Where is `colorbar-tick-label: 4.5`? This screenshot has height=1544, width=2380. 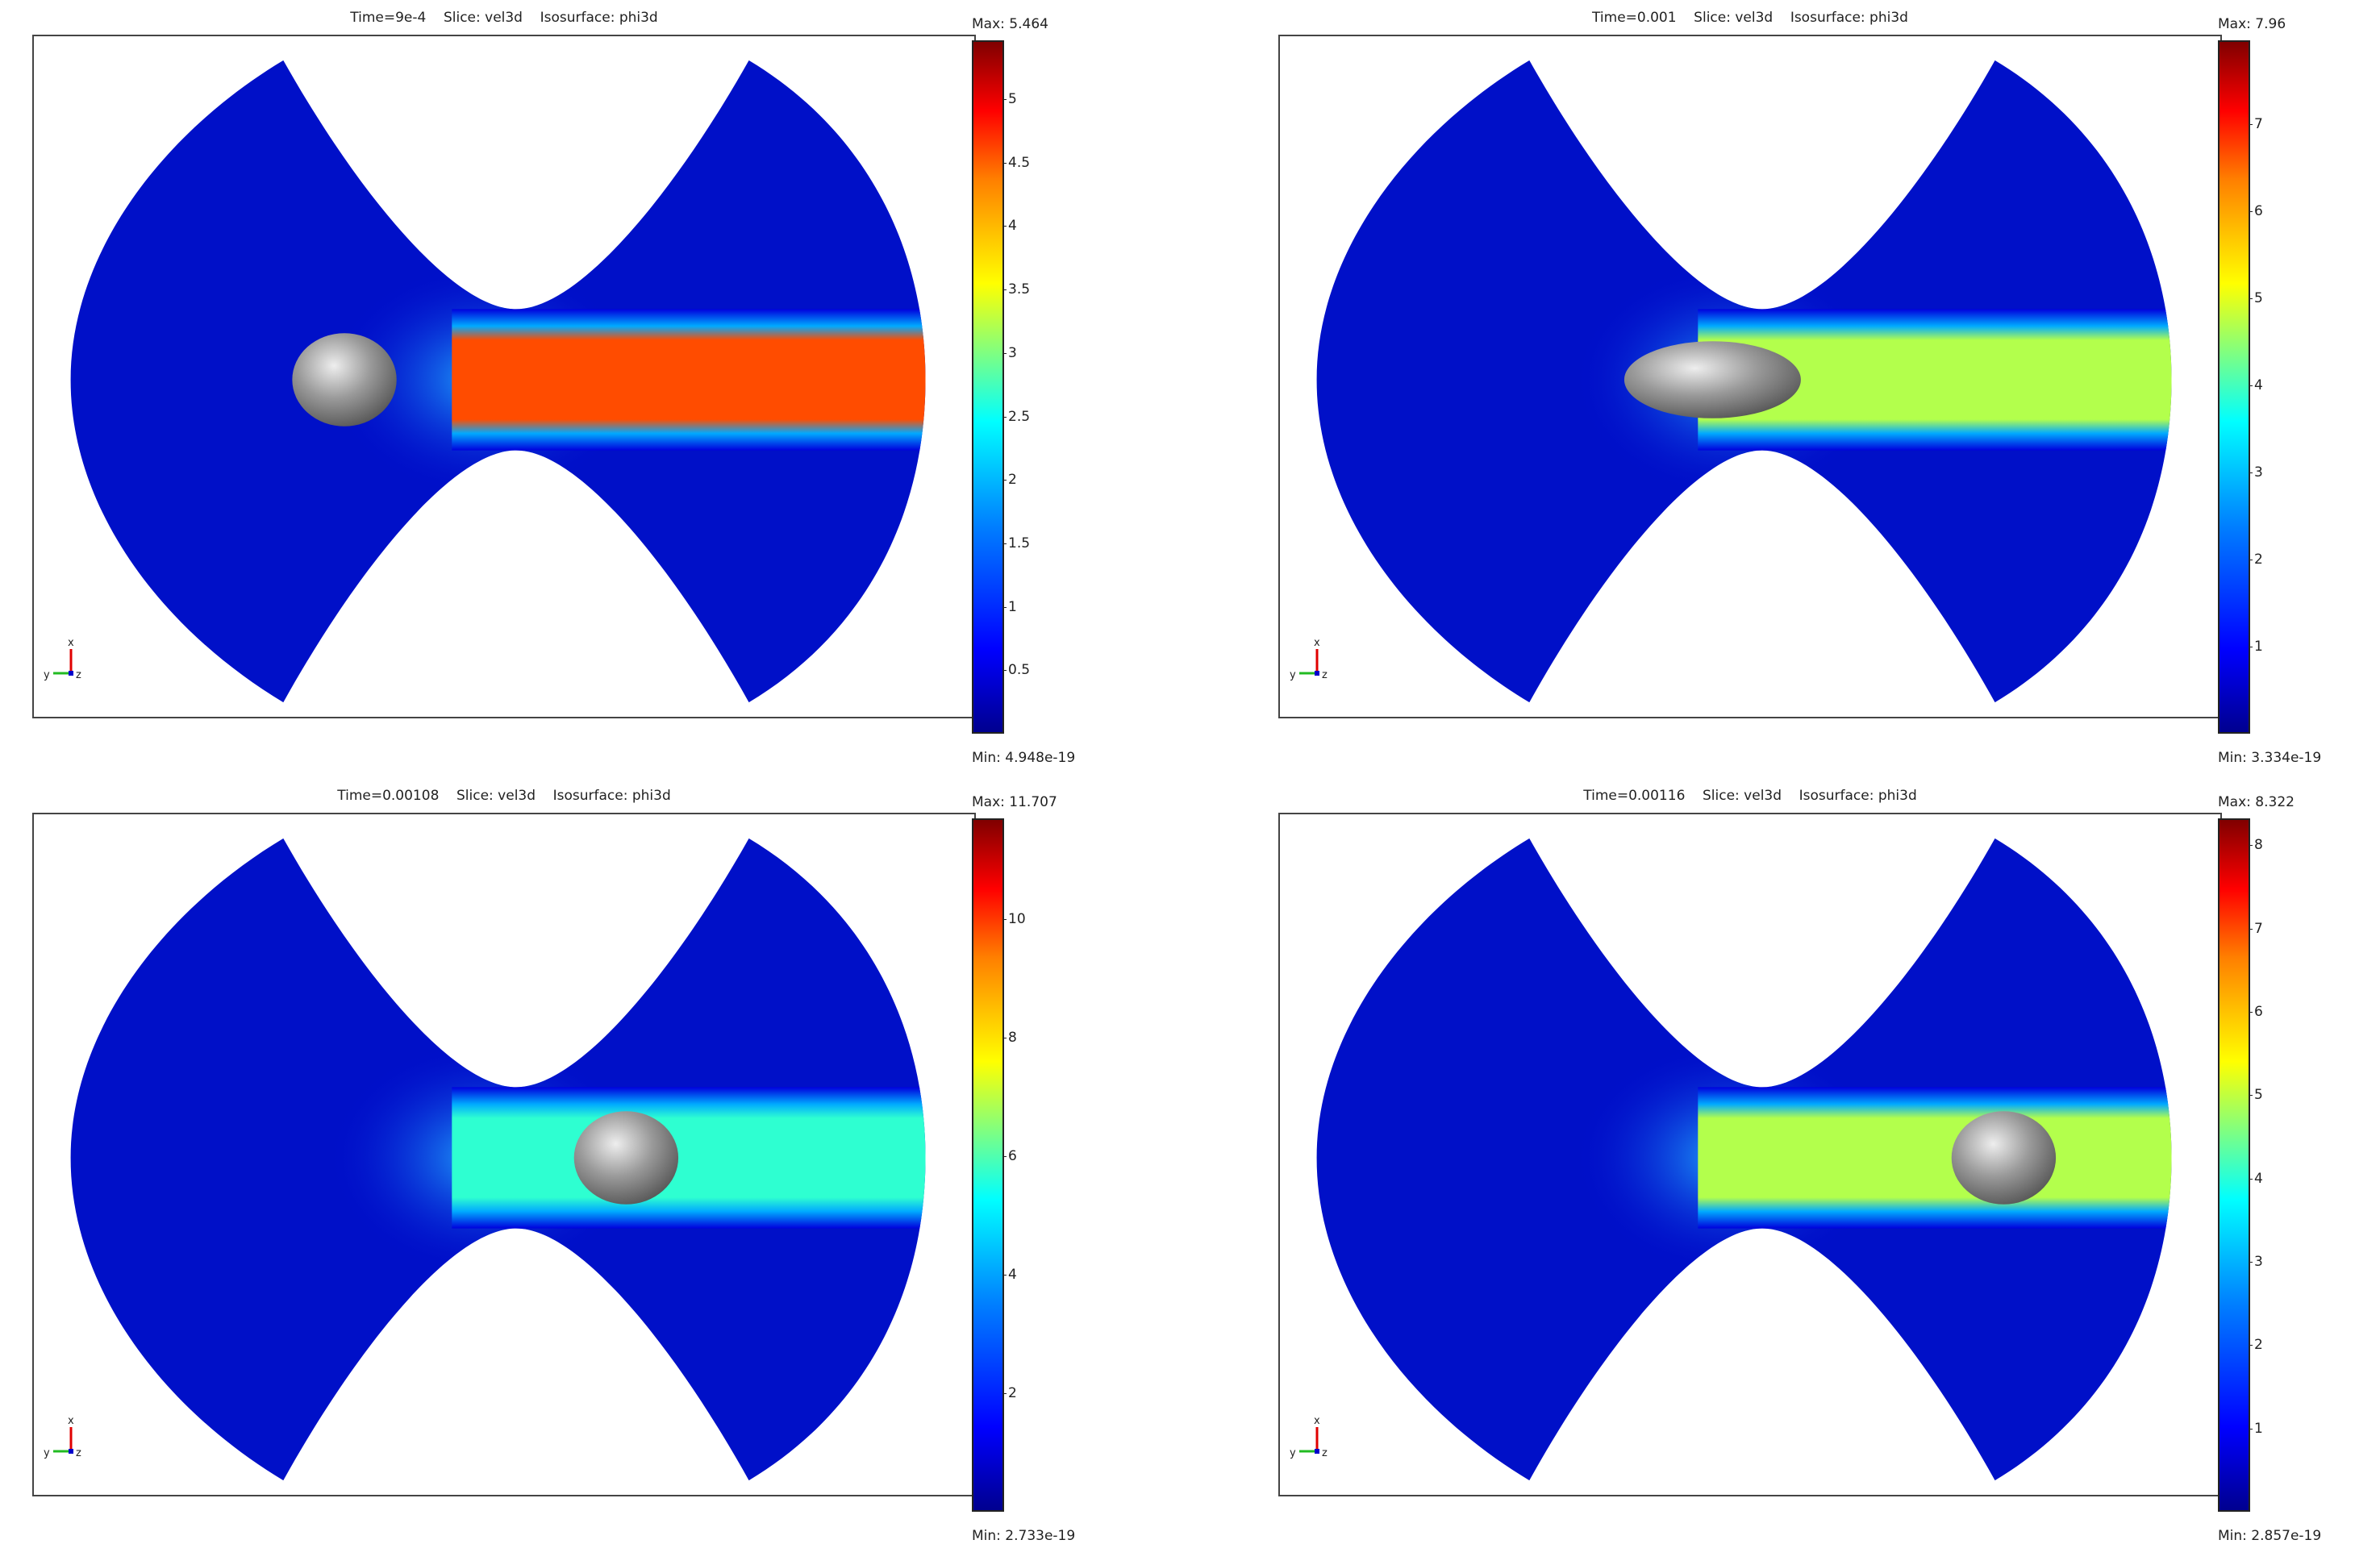
colorbar-tick-label: 4.5 is located at coordinates (1016, 162).